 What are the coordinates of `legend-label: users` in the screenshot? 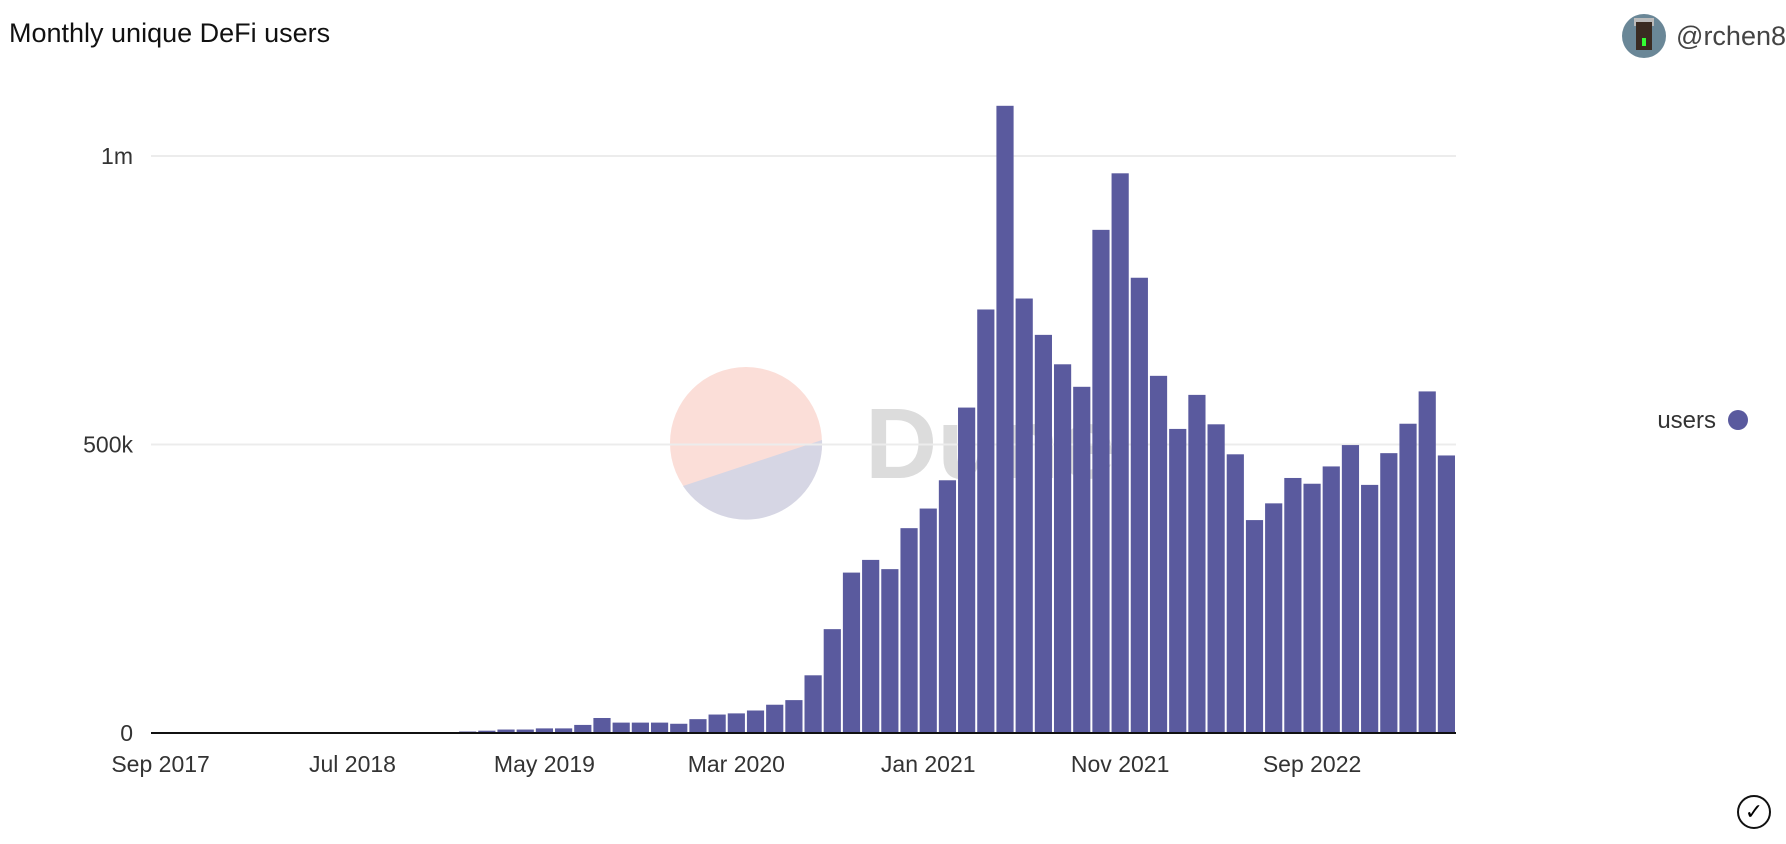 It's located at (1686, 420).